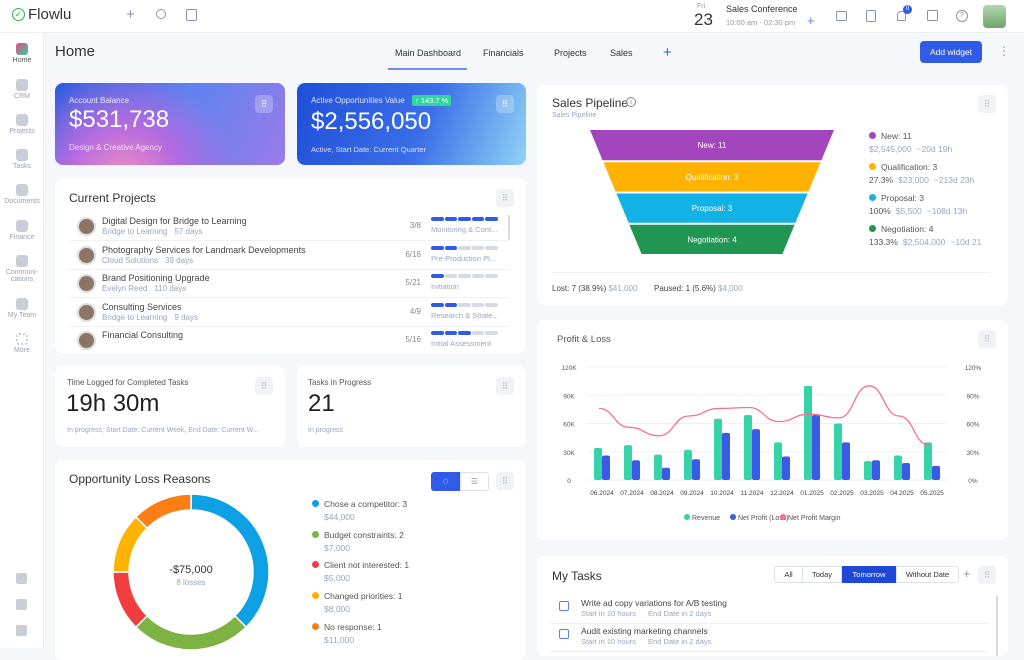 This screenshot has height=660, width=1024. I want to click on add-widget-button: Add widget, so click(951, 52).